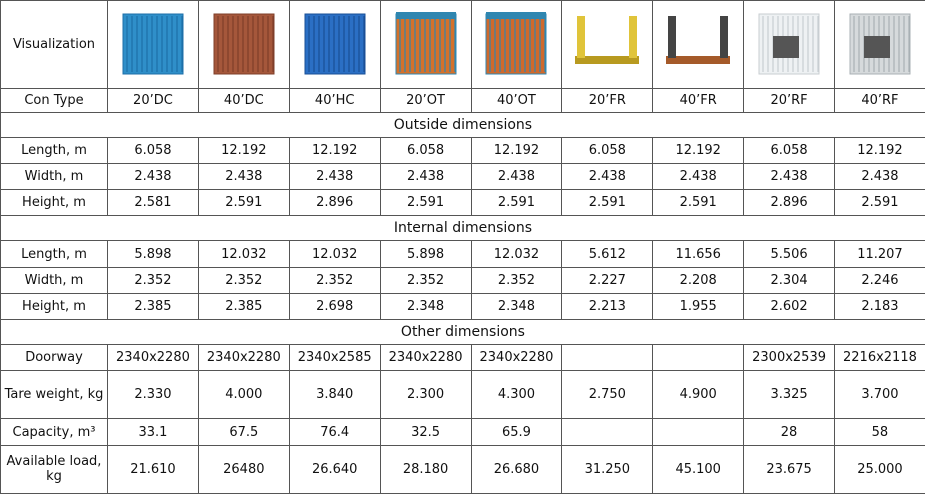 The height and width of the screenshot is (494, 925). I want to click on type-cell: 40’RF, so click(879, 100).